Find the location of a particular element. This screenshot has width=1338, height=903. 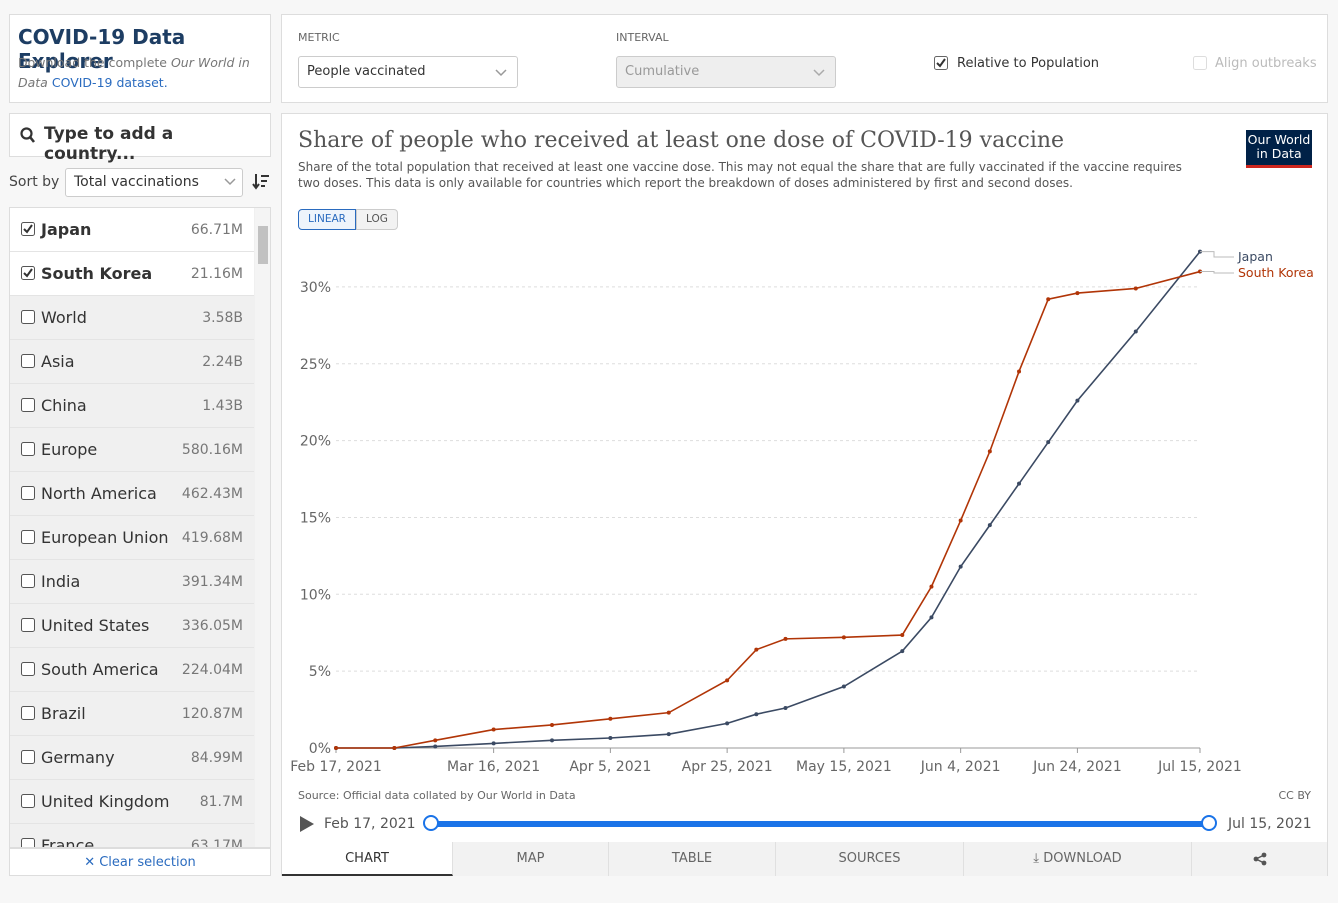

y-tick-label: 30% is located at coordinates (315, 288).